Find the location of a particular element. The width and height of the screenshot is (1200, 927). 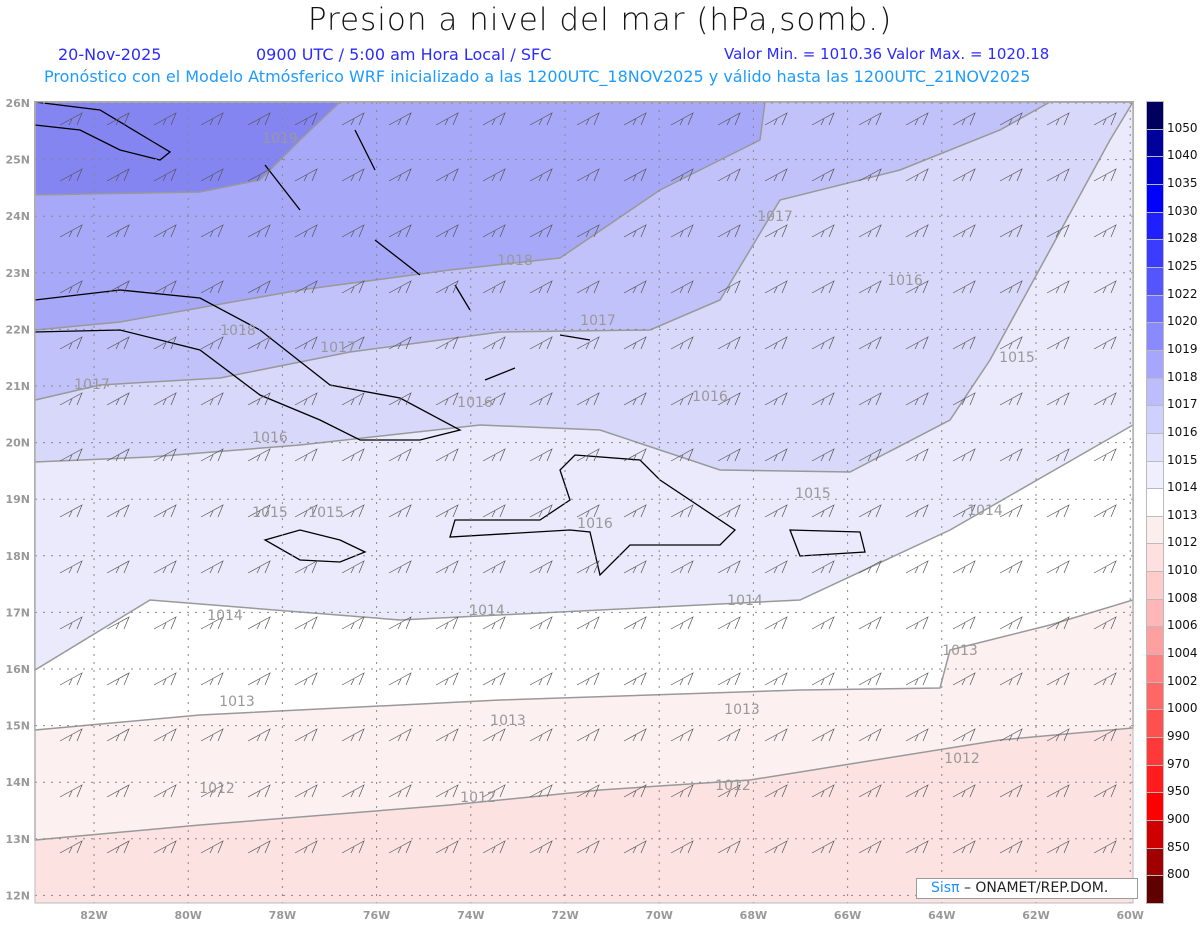

bahamas-coast is located at coordinates (427, 255).